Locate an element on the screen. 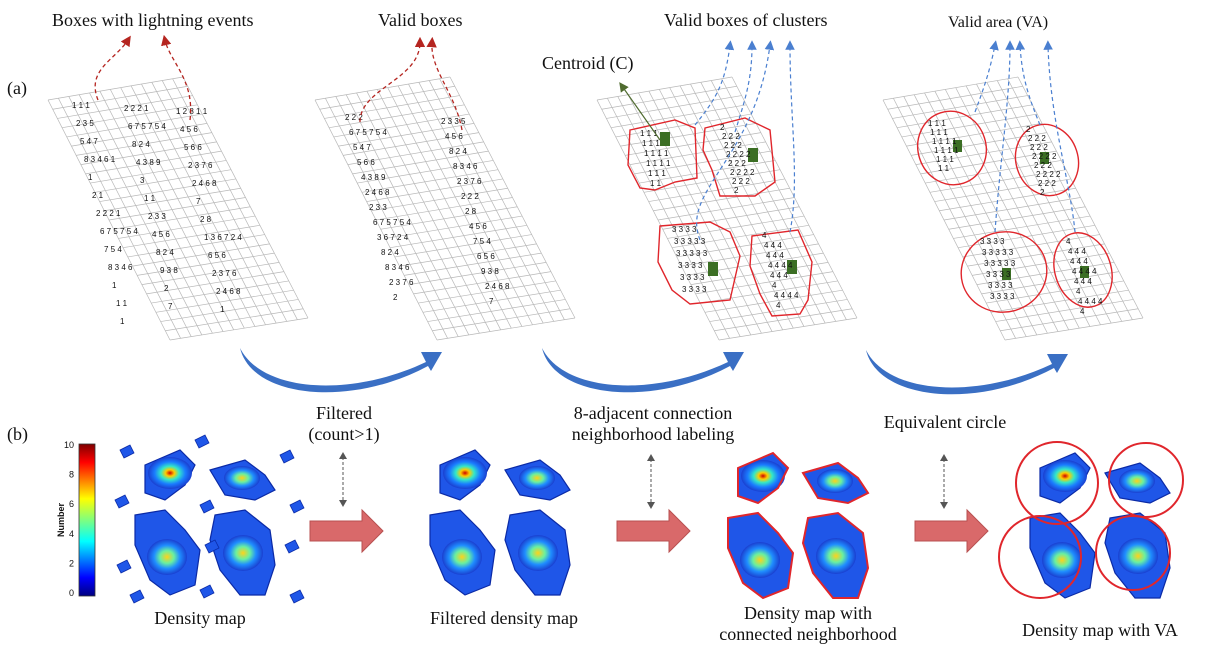 The height and width of the screenshot is (651, 1207). grid-number: 2 2 2 is located at coordinates (470, 196).